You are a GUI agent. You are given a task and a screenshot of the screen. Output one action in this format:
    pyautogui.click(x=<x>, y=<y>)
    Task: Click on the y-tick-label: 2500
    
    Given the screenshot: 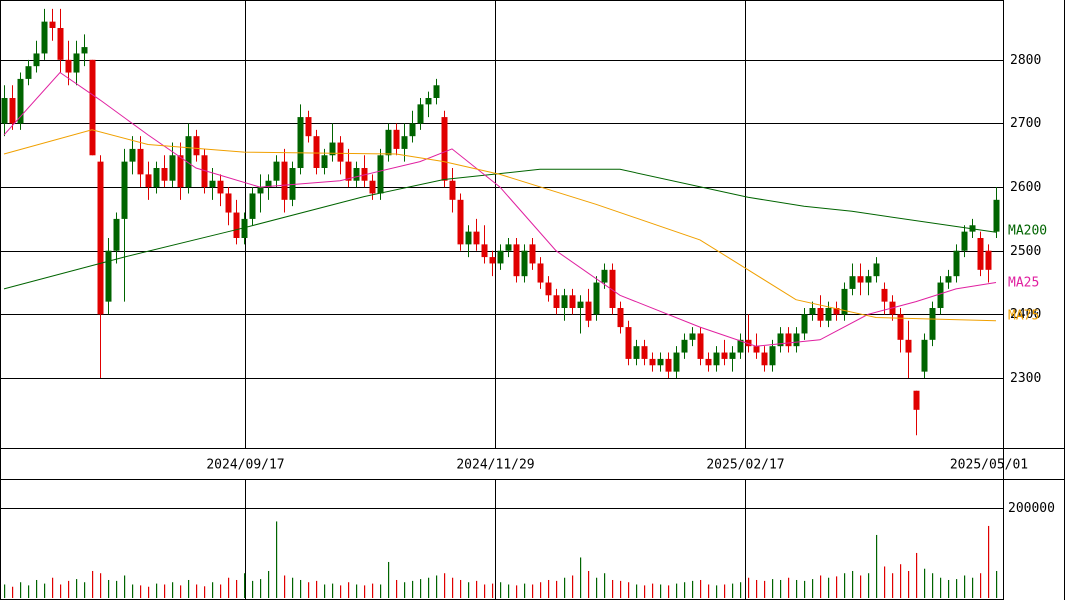 What is the action you would take?
    pyautogui.click(x=1025, y=251)
    